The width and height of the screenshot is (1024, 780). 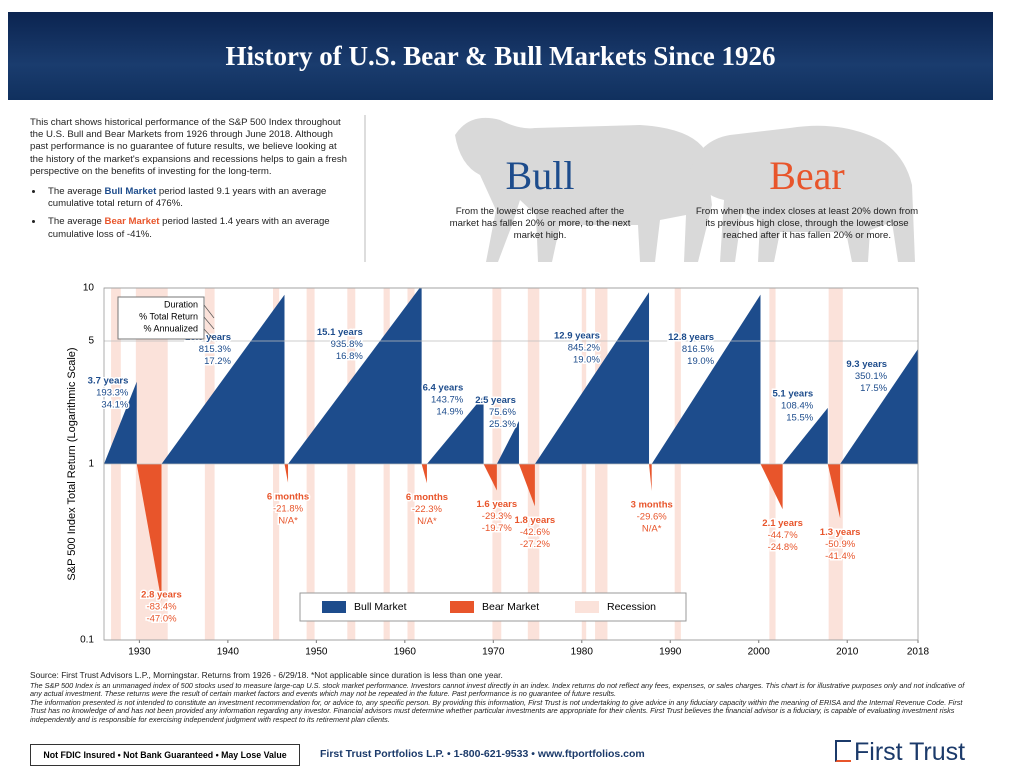 What do you see at coordinates (510, 607) in the screenshot?
I see `legend-label: Bear Market` at bounding box center [510, 607].